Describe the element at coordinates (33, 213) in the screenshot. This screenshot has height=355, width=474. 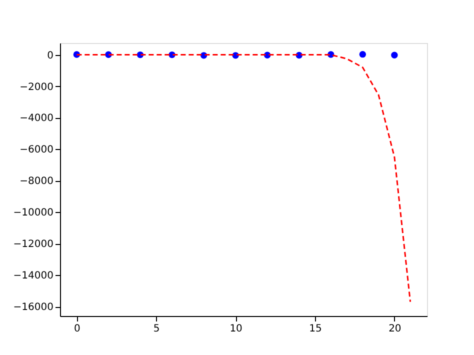
I see `y-tick-label: −10000` at that location.